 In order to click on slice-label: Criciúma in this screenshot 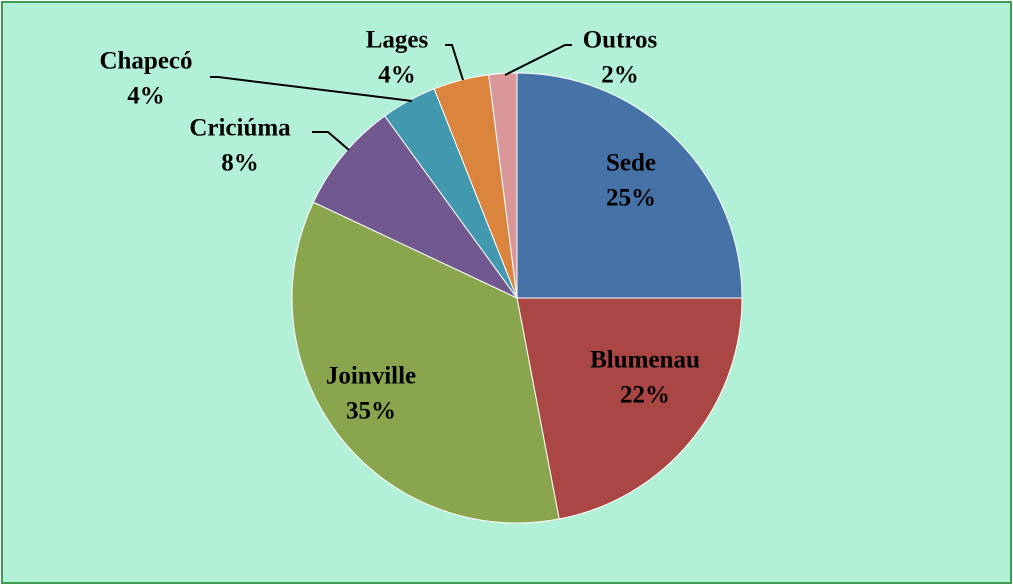, I will do `click(240, 128)`.